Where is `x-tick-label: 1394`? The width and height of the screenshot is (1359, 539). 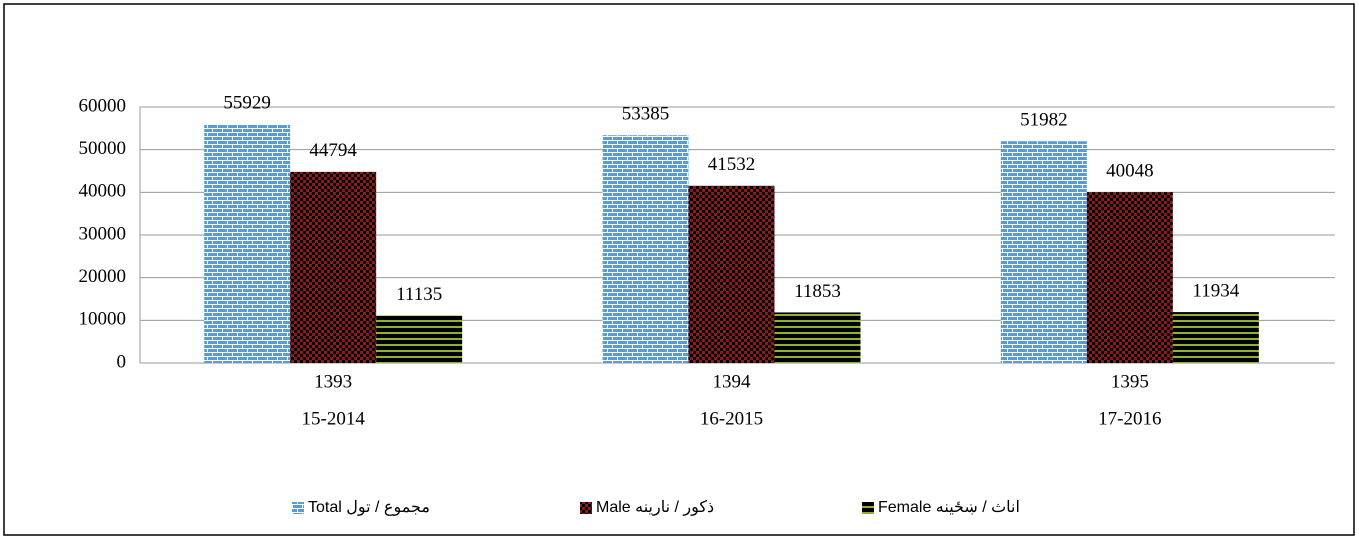
x-tick-label: 1394 is located at coordinates (732, 381).